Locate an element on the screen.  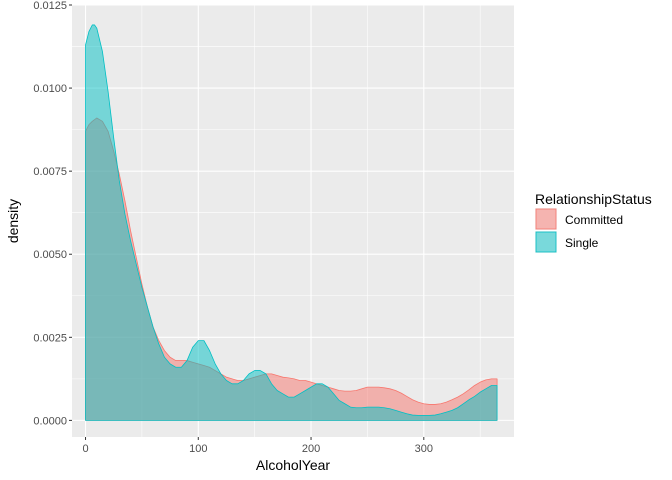
x-axis: 0 100 200 300 is located at coordinates (257, 446).